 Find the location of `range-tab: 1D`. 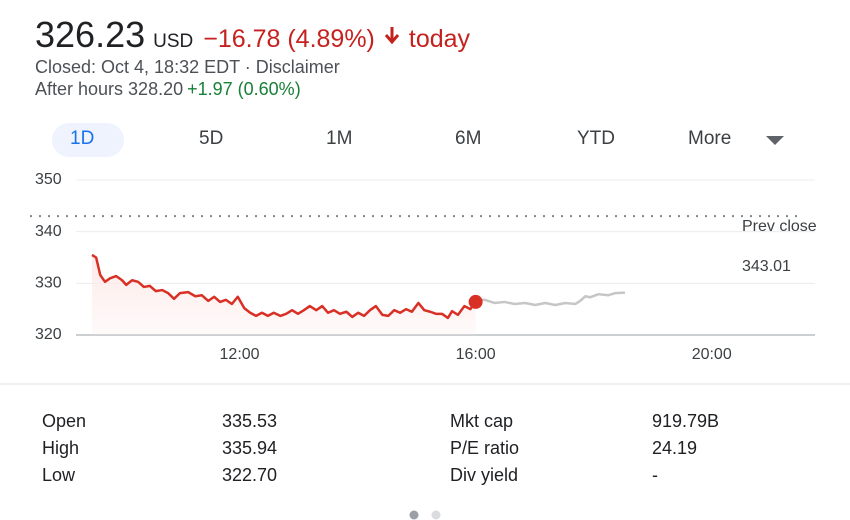

range-tab: 1D is located at coordinates (82, 138).